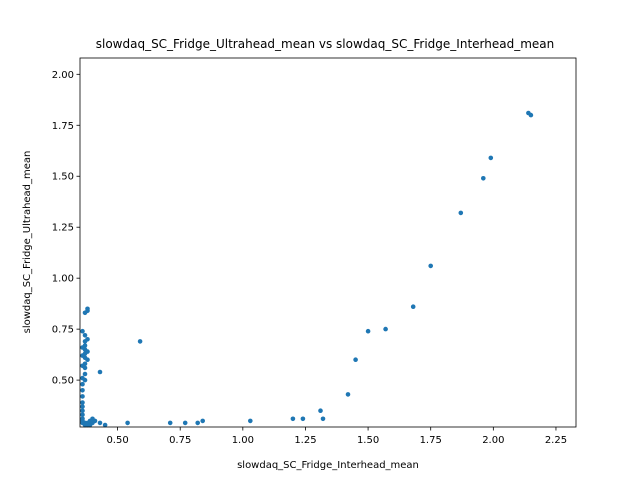 Image resolution: width=640 pixels, height=480 pixels. Describe the element at coordinates (556, 440) in the screenshot. I see `x-tick-label: 2.25` at that location.